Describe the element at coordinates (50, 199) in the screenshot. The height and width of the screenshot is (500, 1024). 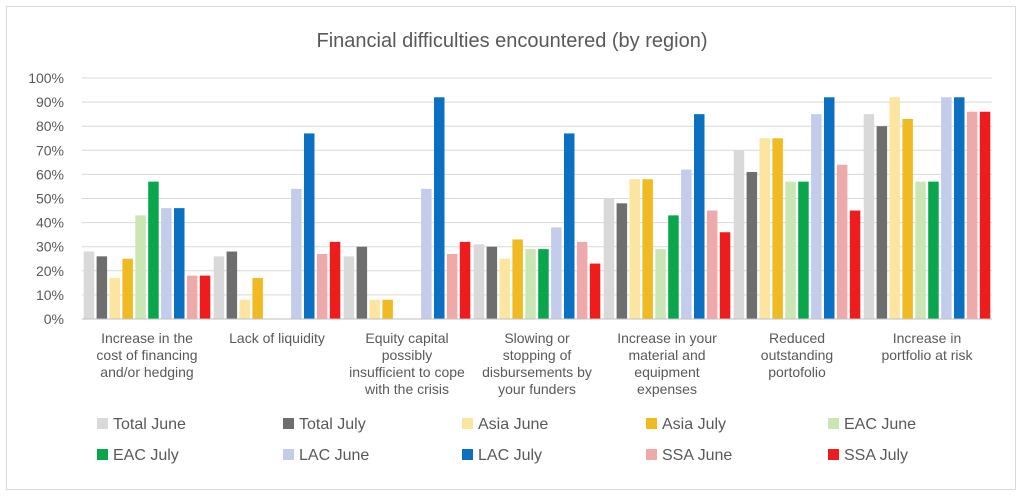
I see `y-tick-label: 50%` at that location.